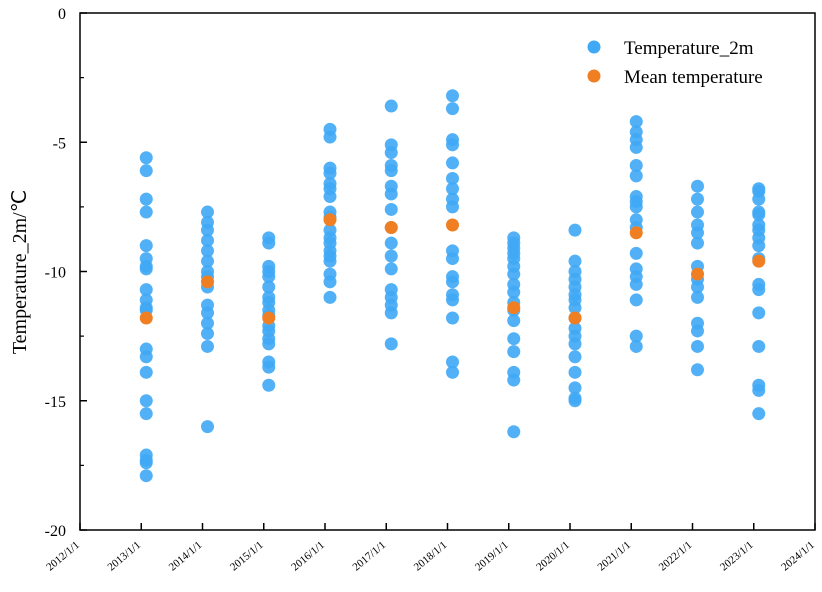 The width and height of the screenshot is (822, 592). What do you see at coordinates (798, 556) in the screenshot?
I see `x-tick-label: 2024/1/1` at bounding box center [798, 556].